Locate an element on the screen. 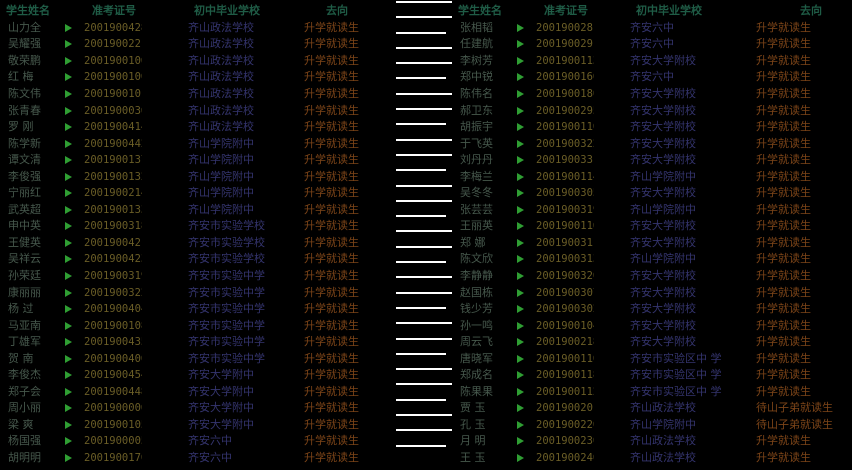  table-row: 张芸芸 2001900319 齐山学院附中 升学就读生 is located at coordinates (654, 210).